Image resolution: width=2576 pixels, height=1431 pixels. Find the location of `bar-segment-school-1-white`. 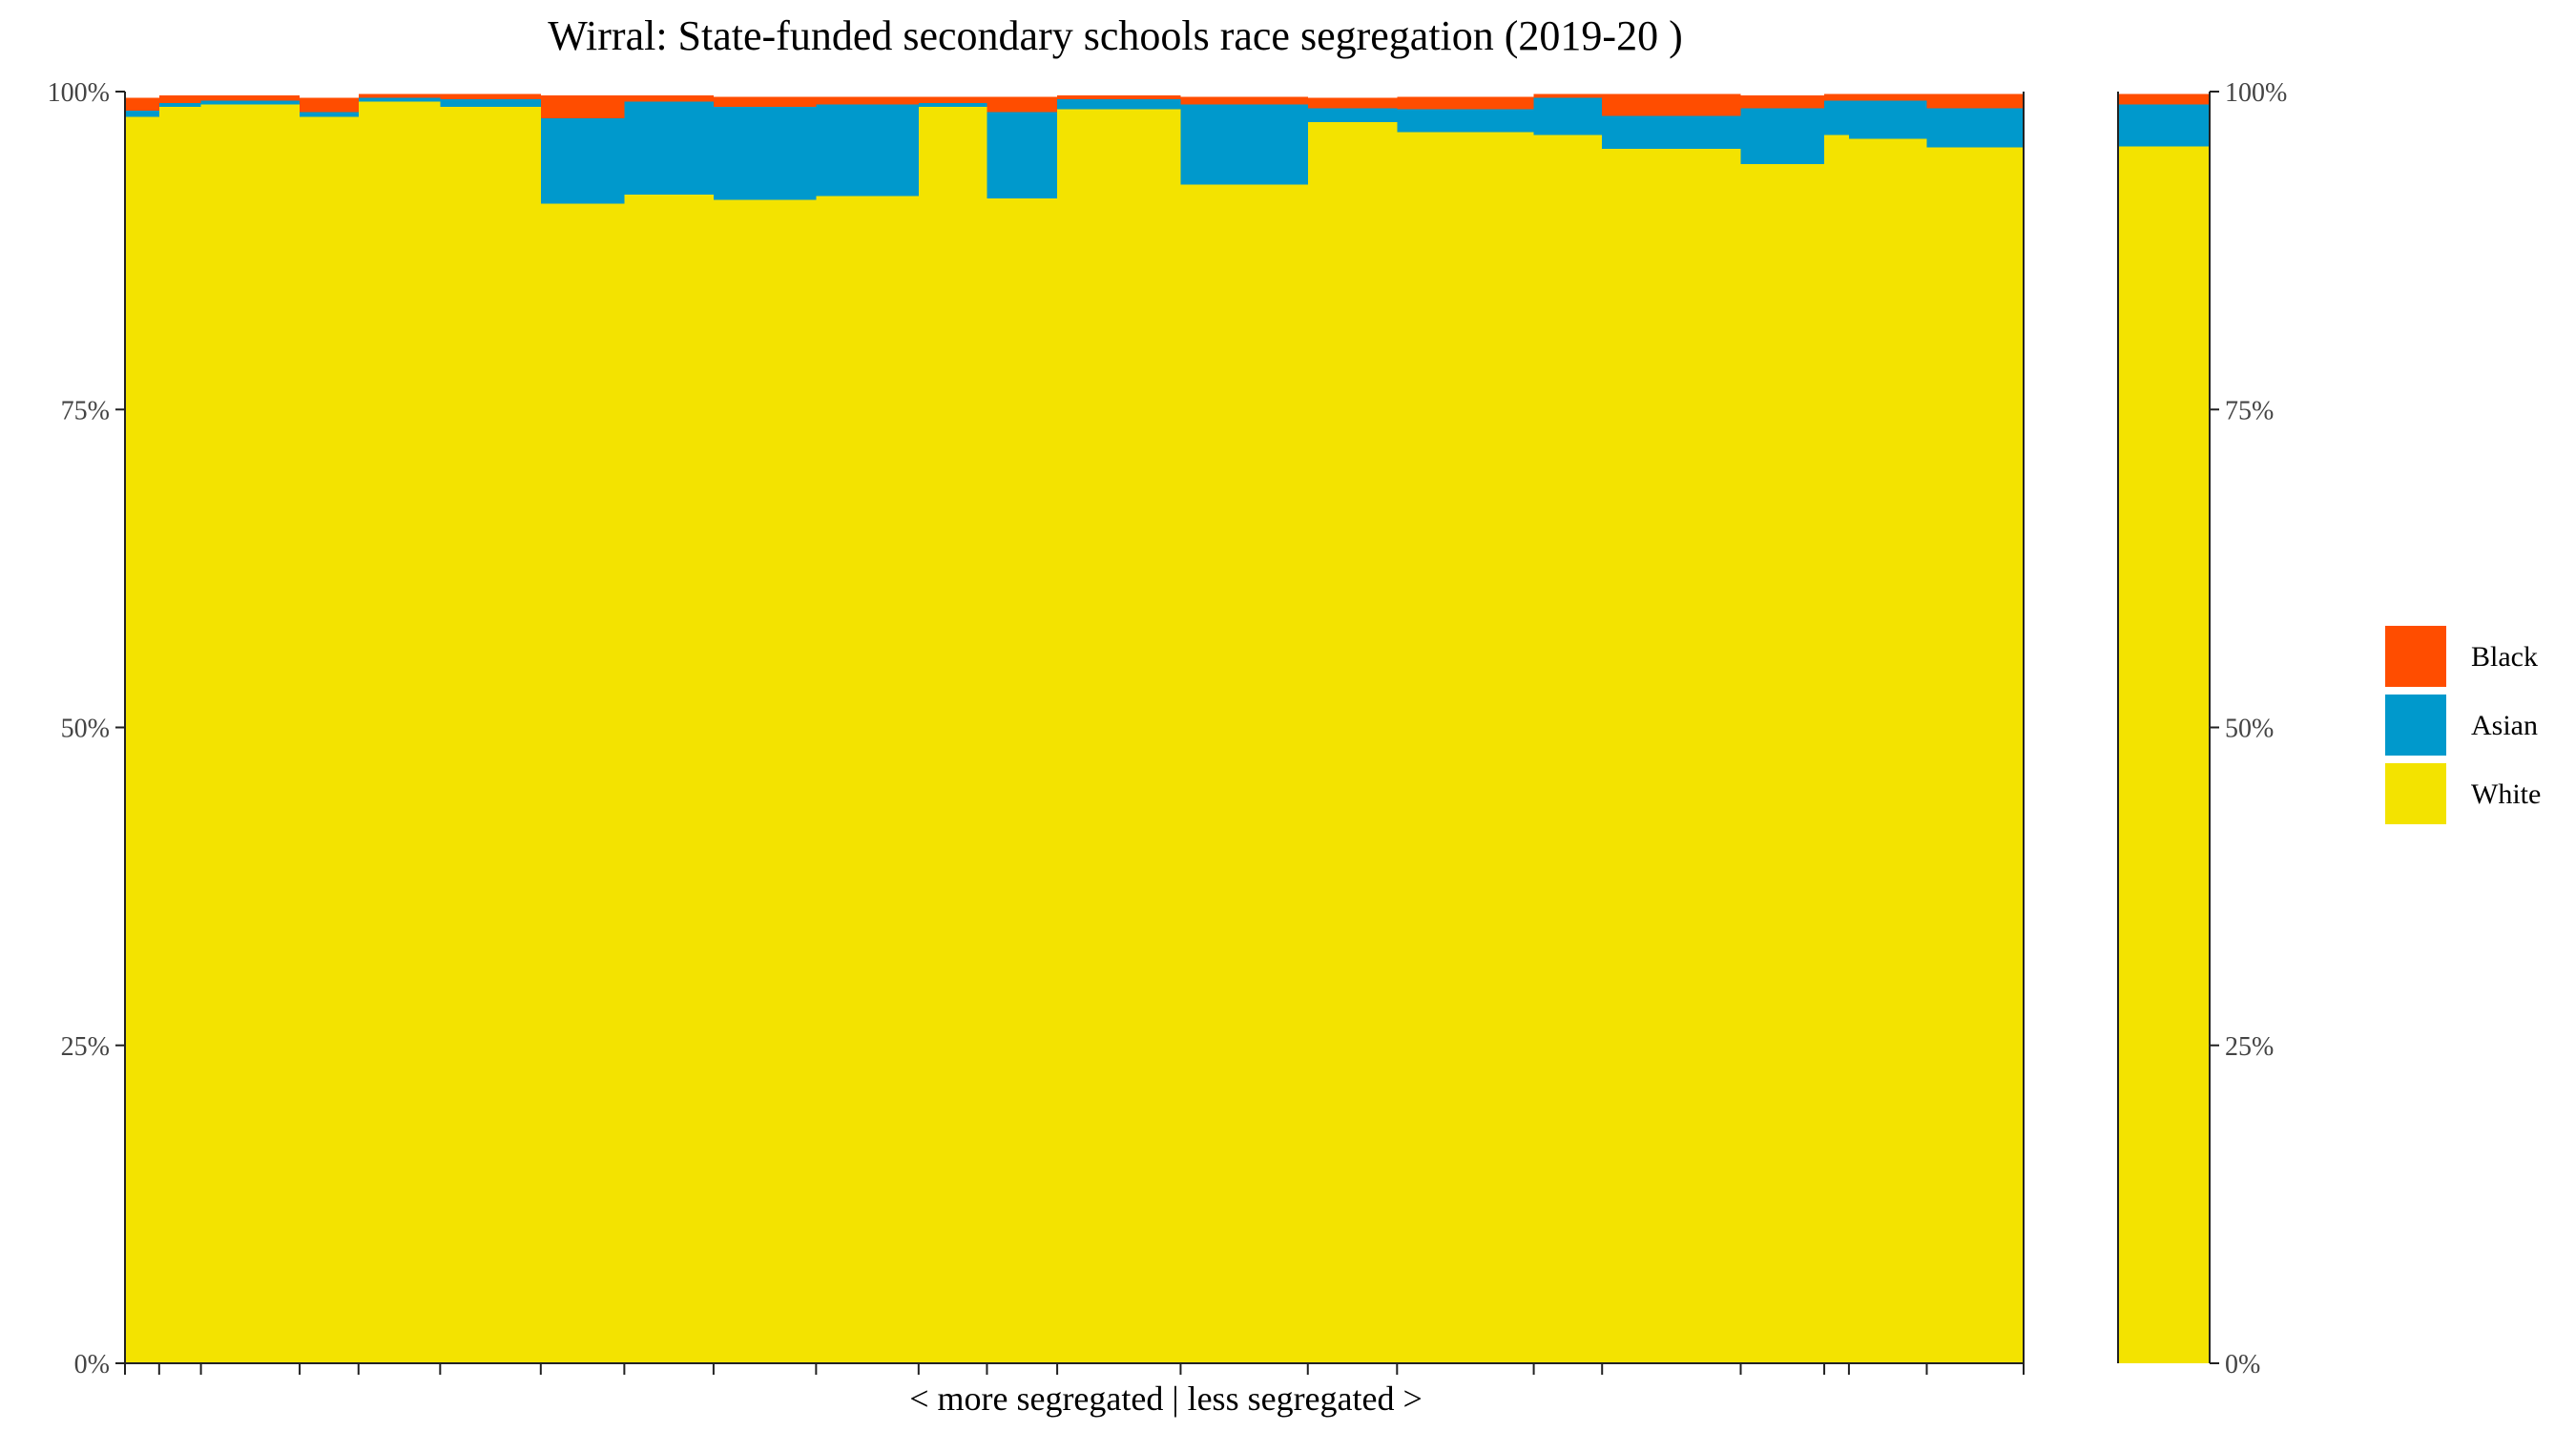

bar-segment-school-1-white is located at coordinates (142, 739).